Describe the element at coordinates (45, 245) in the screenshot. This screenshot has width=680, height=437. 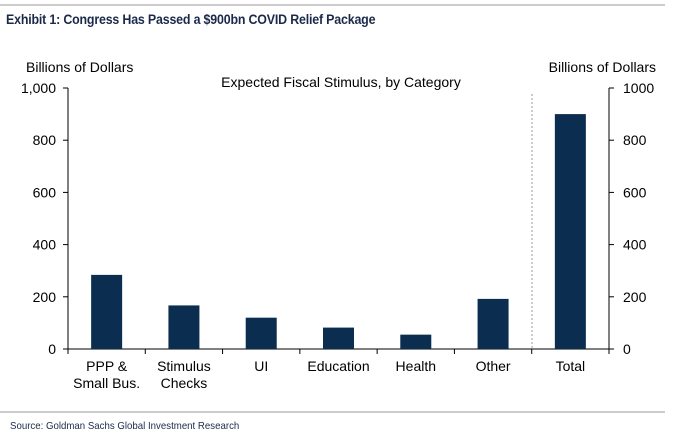
I see `left-tick-label: 400` at that location.